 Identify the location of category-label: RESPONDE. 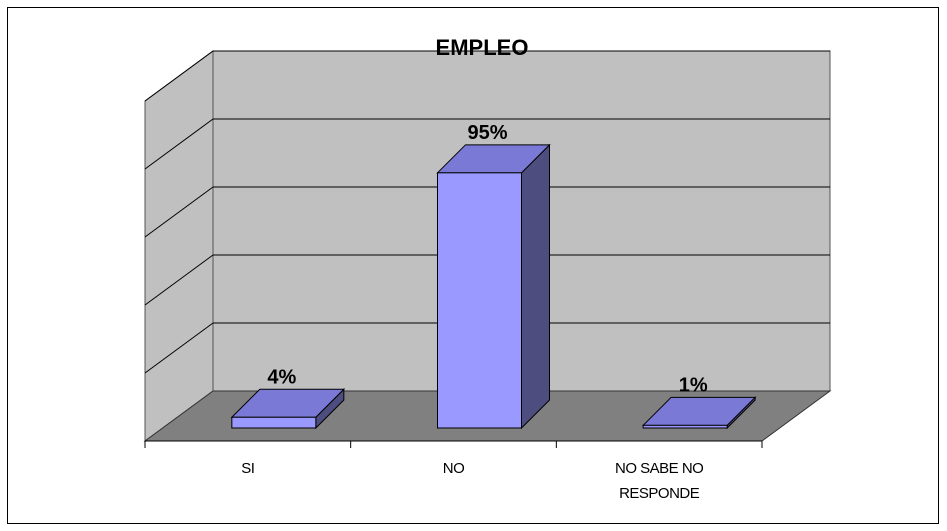
(659, 493).